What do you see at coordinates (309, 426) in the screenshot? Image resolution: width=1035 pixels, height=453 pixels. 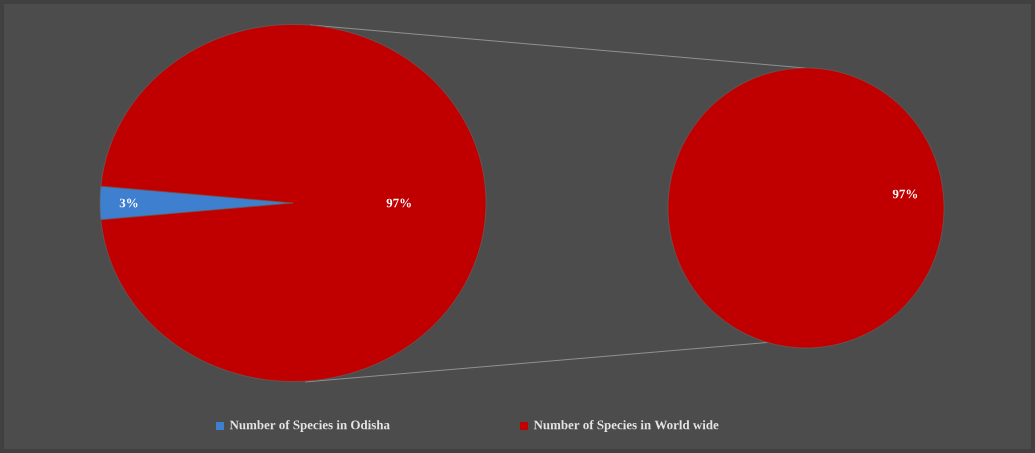 I see `legend-label: Number of Species in Odisha` at bounding box center [309, 426].